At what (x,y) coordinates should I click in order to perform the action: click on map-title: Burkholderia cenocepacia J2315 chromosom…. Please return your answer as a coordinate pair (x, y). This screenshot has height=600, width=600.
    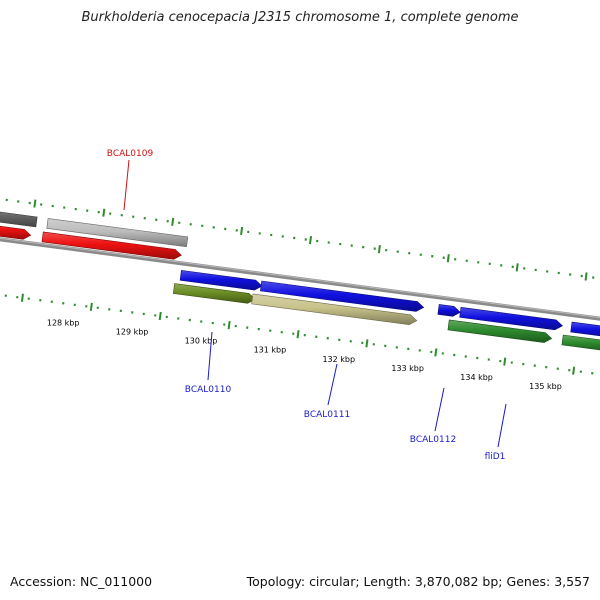
    Looking at the image, I should click on (300, 17).